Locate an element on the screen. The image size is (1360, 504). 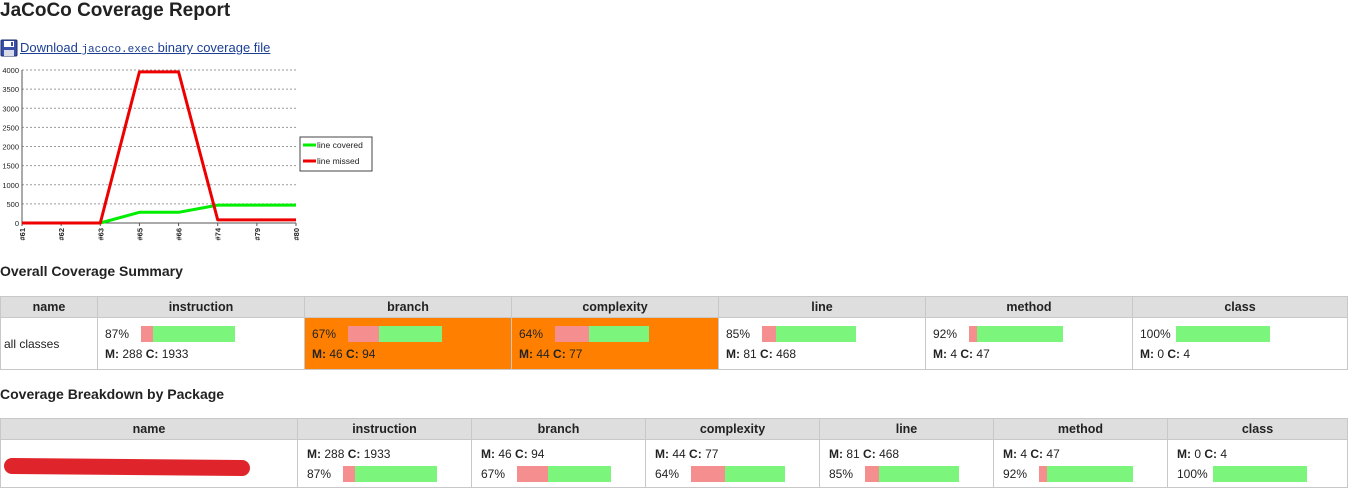
x-tick-label: #79 is located at coordinates (257, 234).